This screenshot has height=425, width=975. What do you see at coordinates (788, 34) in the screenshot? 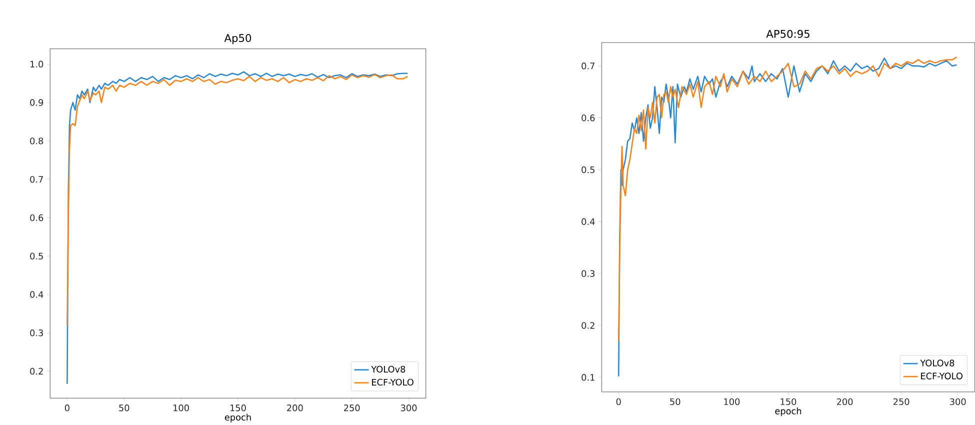
I see `chart-title: AP50:95` at bounding box center [788, 34].